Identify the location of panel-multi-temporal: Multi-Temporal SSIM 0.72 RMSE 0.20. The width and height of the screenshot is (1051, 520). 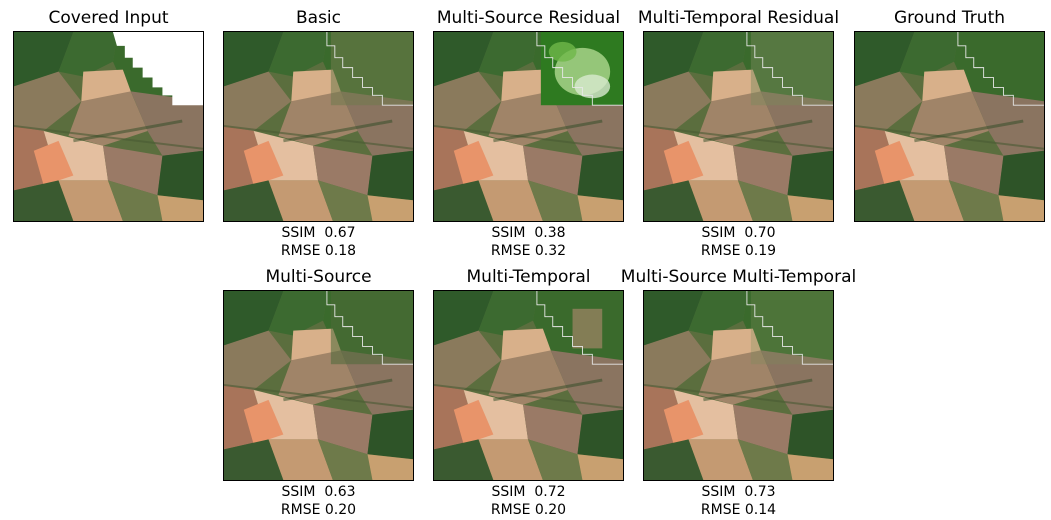
(528, 392).